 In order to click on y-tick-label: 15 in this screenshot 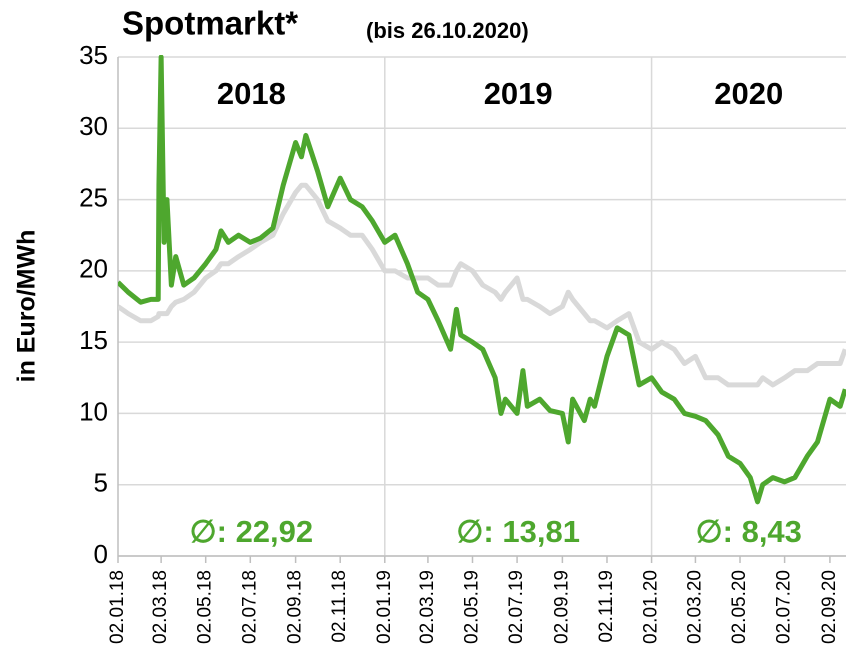, I will do `click(93, 340)`.